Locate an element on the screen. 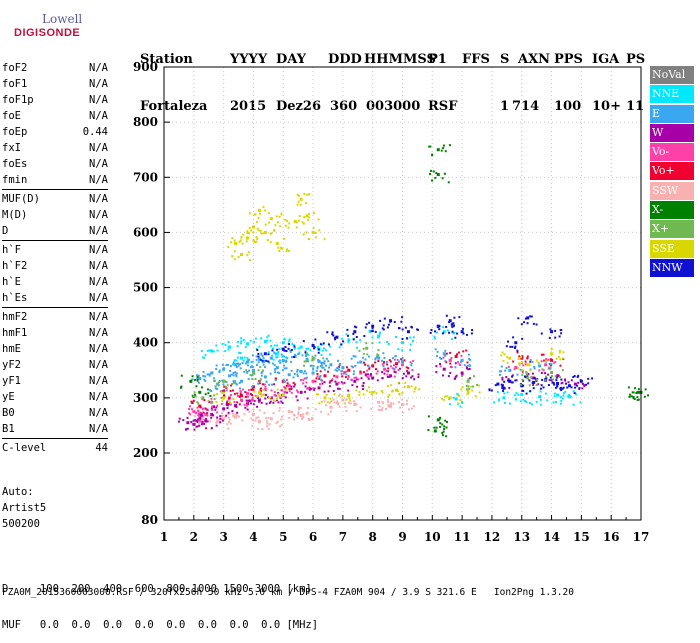 The width and height of the screenshot is (700, 643). legend-item-vo-: Vo+ is located at coordinates (672, 171).